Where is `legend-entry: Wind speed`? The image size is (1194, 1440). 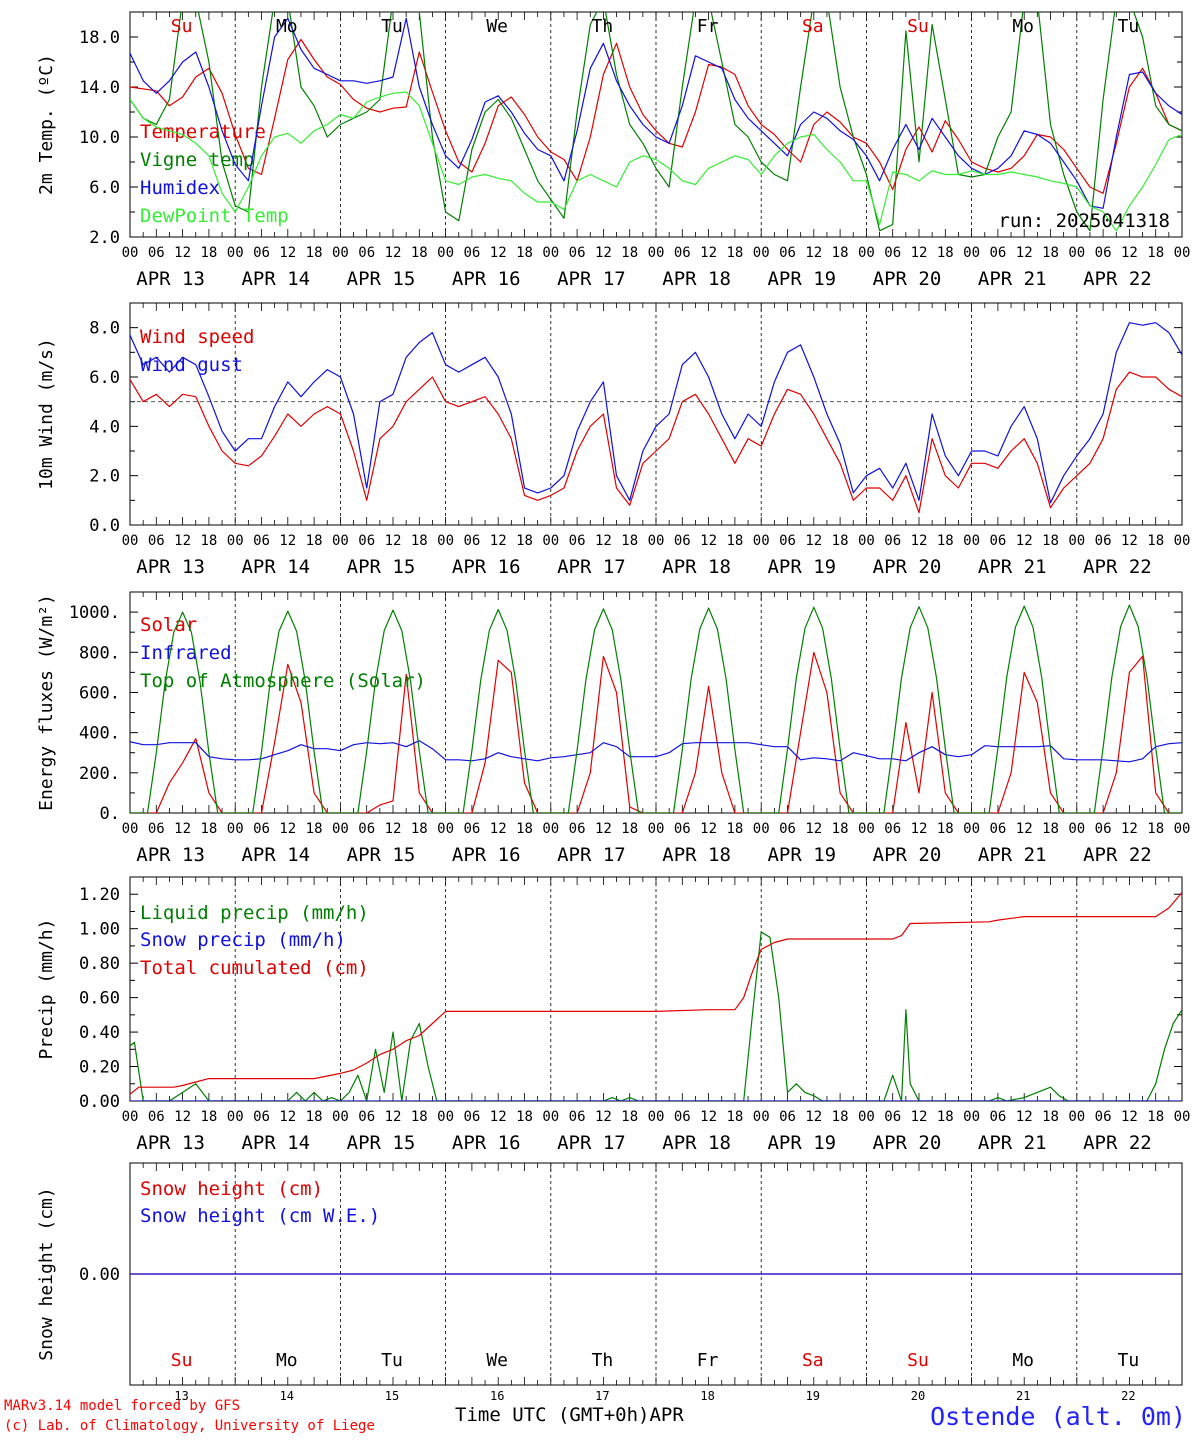
legend-entry: Wind speed is located at coordinates (197, 337).